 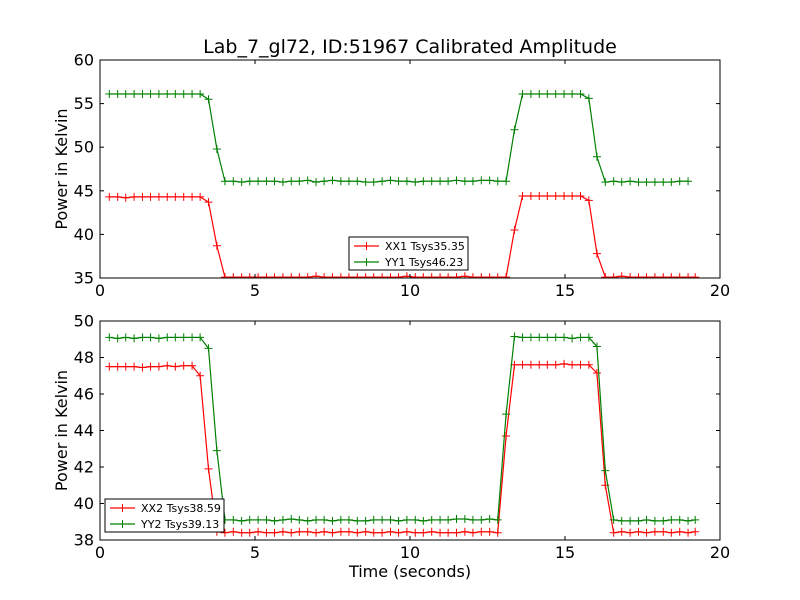 I want to click on legend-box, so click(x=164, y=515).